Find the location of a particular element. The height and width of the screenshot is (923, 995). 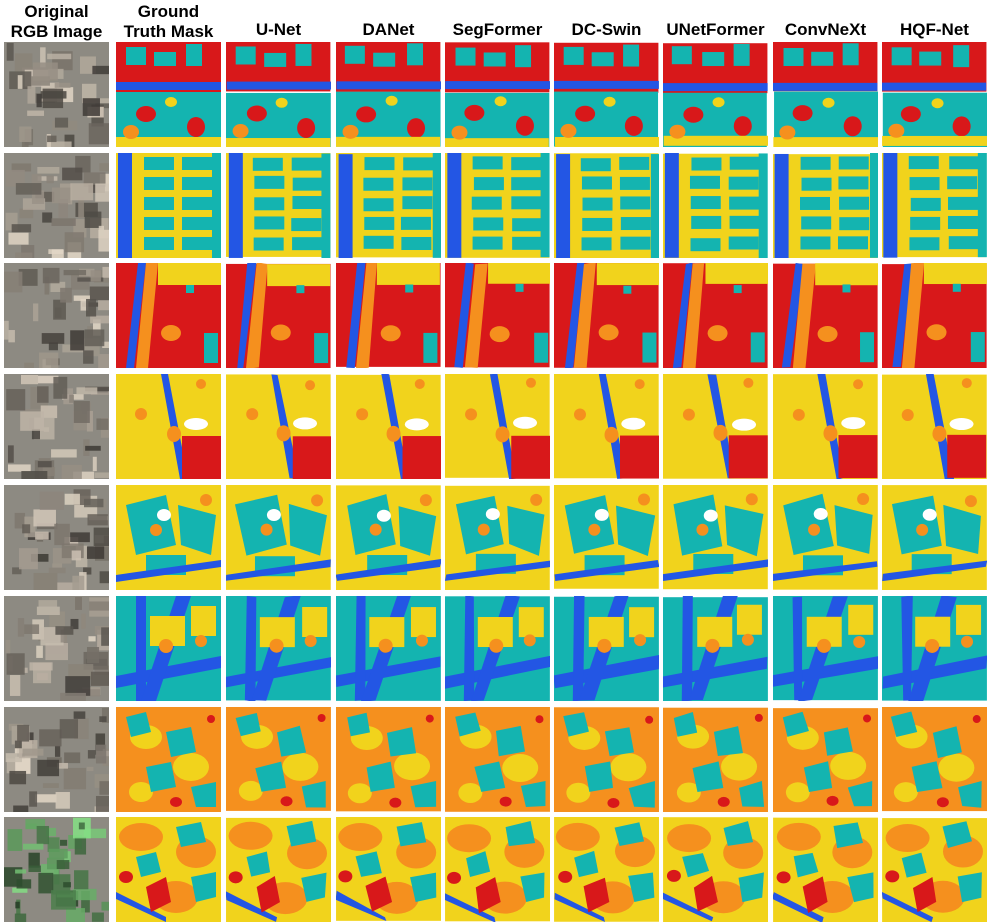

column-header-label: SegFormer is located at coordinates (497, 29).